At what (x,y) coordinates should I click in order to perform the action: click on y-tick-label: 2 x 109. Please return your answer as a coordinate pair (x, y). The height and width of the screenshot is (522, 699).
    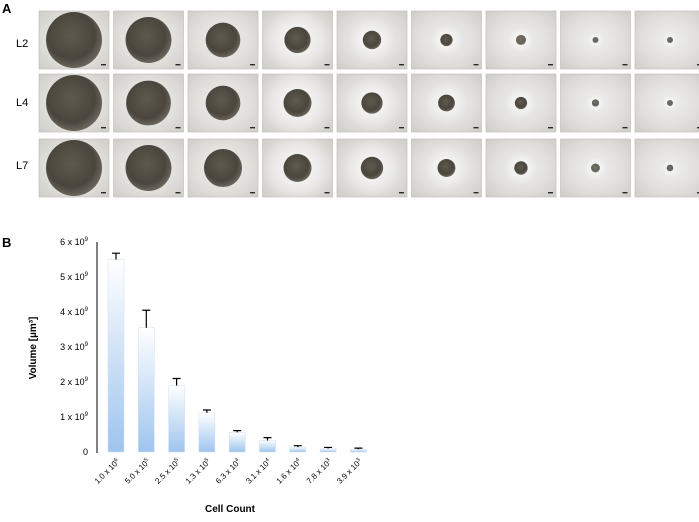
    Looking at the image, I should click on (74, 382).